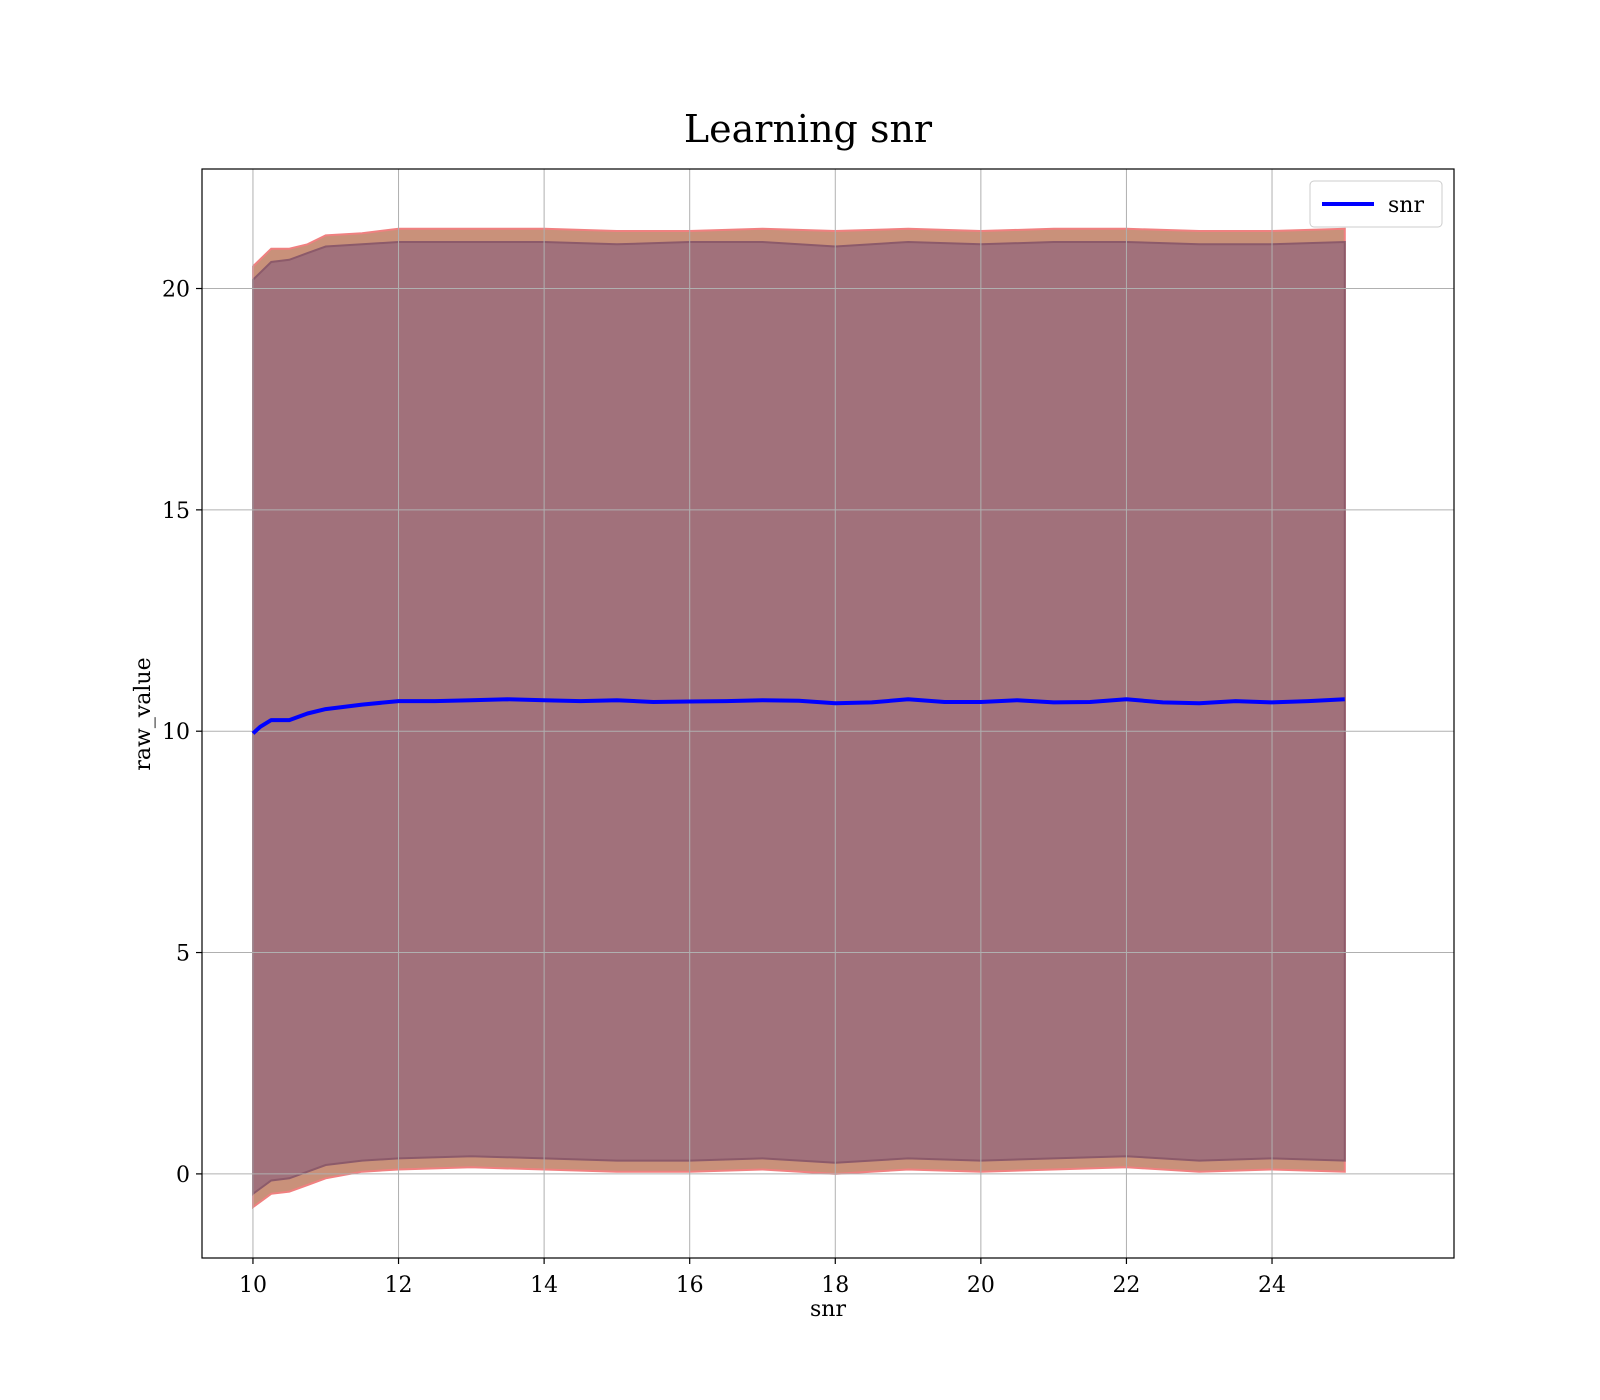 This screenshot has width=1600, height=1400. Describe the element at coordinates (981, 1285) in the screenshot. I see `x-tick-label: 20` at that location.